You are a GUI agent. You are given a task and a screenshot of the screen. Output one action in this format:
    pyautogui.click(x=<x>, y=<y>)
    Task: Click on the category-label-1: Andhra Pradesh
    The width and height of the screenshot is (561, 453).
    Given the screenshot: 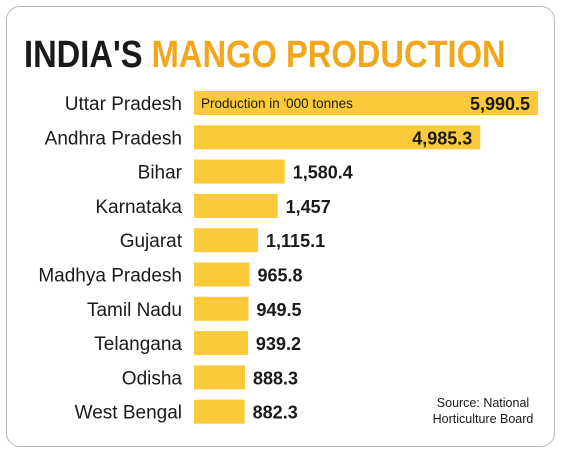 What is the action you would take?
    pyautogui.click(x=113, y=138)
    